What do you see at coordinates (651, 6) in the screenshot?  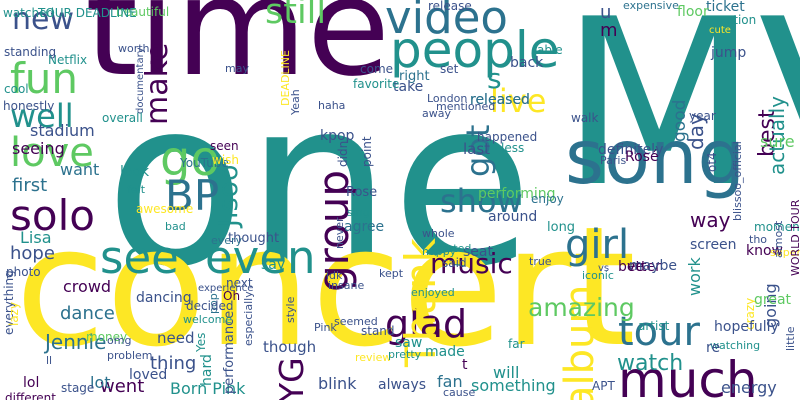 I see `word-expensive: expensive` at bounding box center [651, 6].